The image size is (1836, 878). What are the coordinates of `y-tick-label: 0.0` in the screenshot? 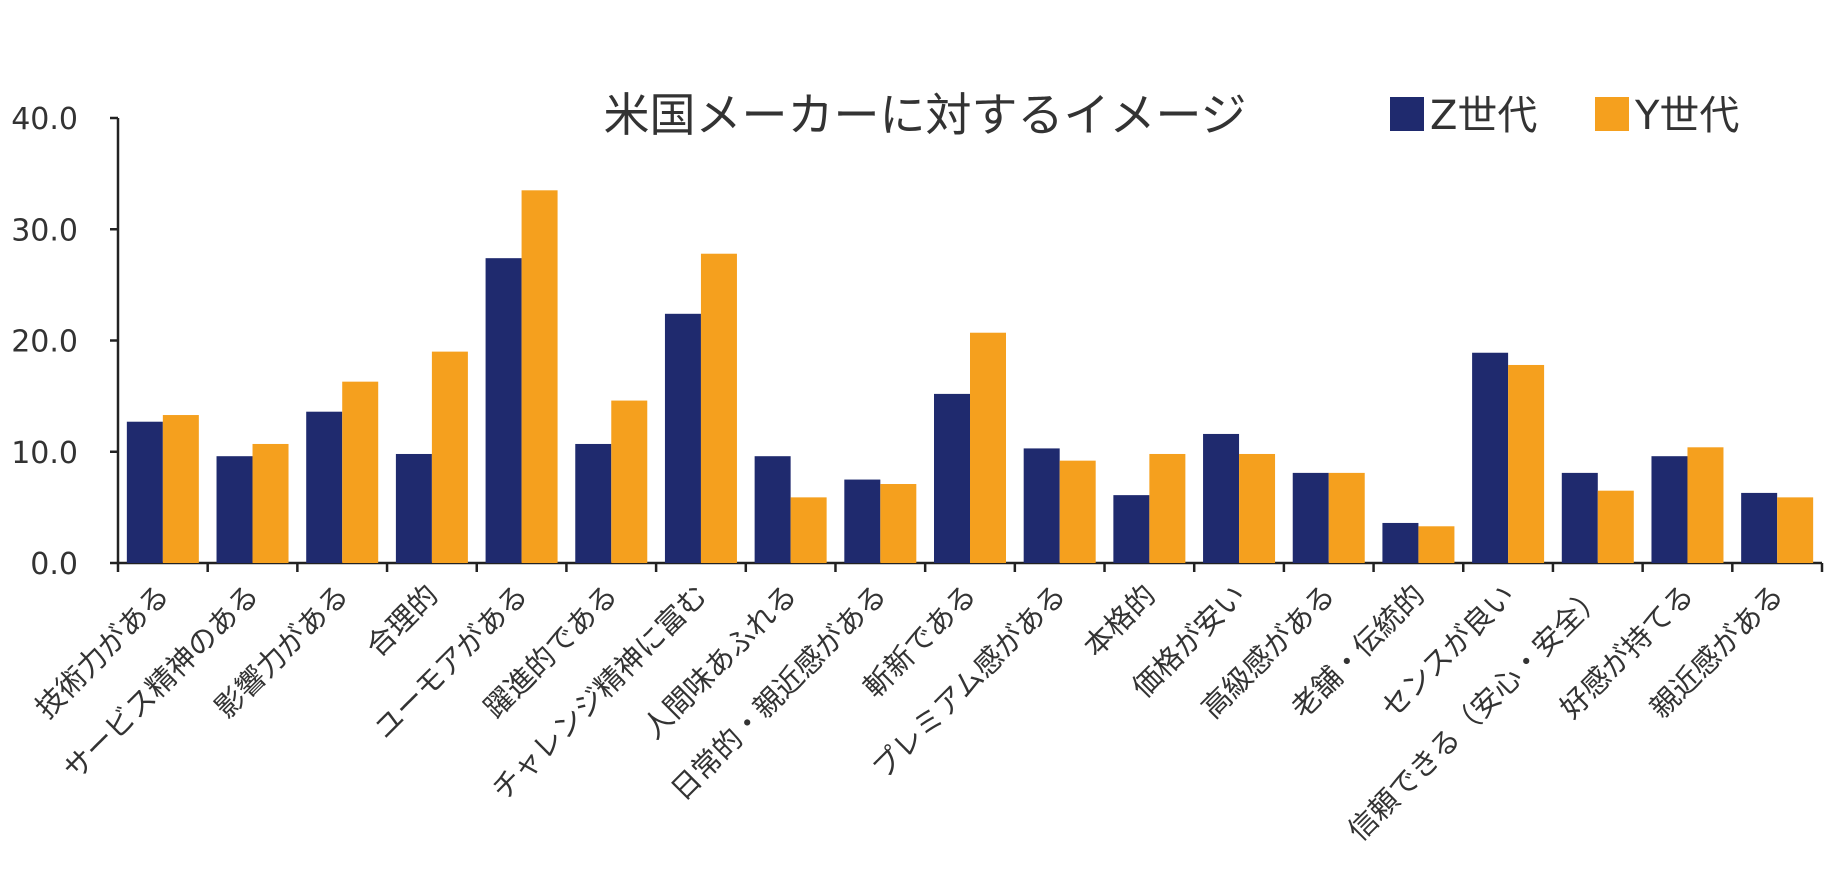 It's located at (54, 564).